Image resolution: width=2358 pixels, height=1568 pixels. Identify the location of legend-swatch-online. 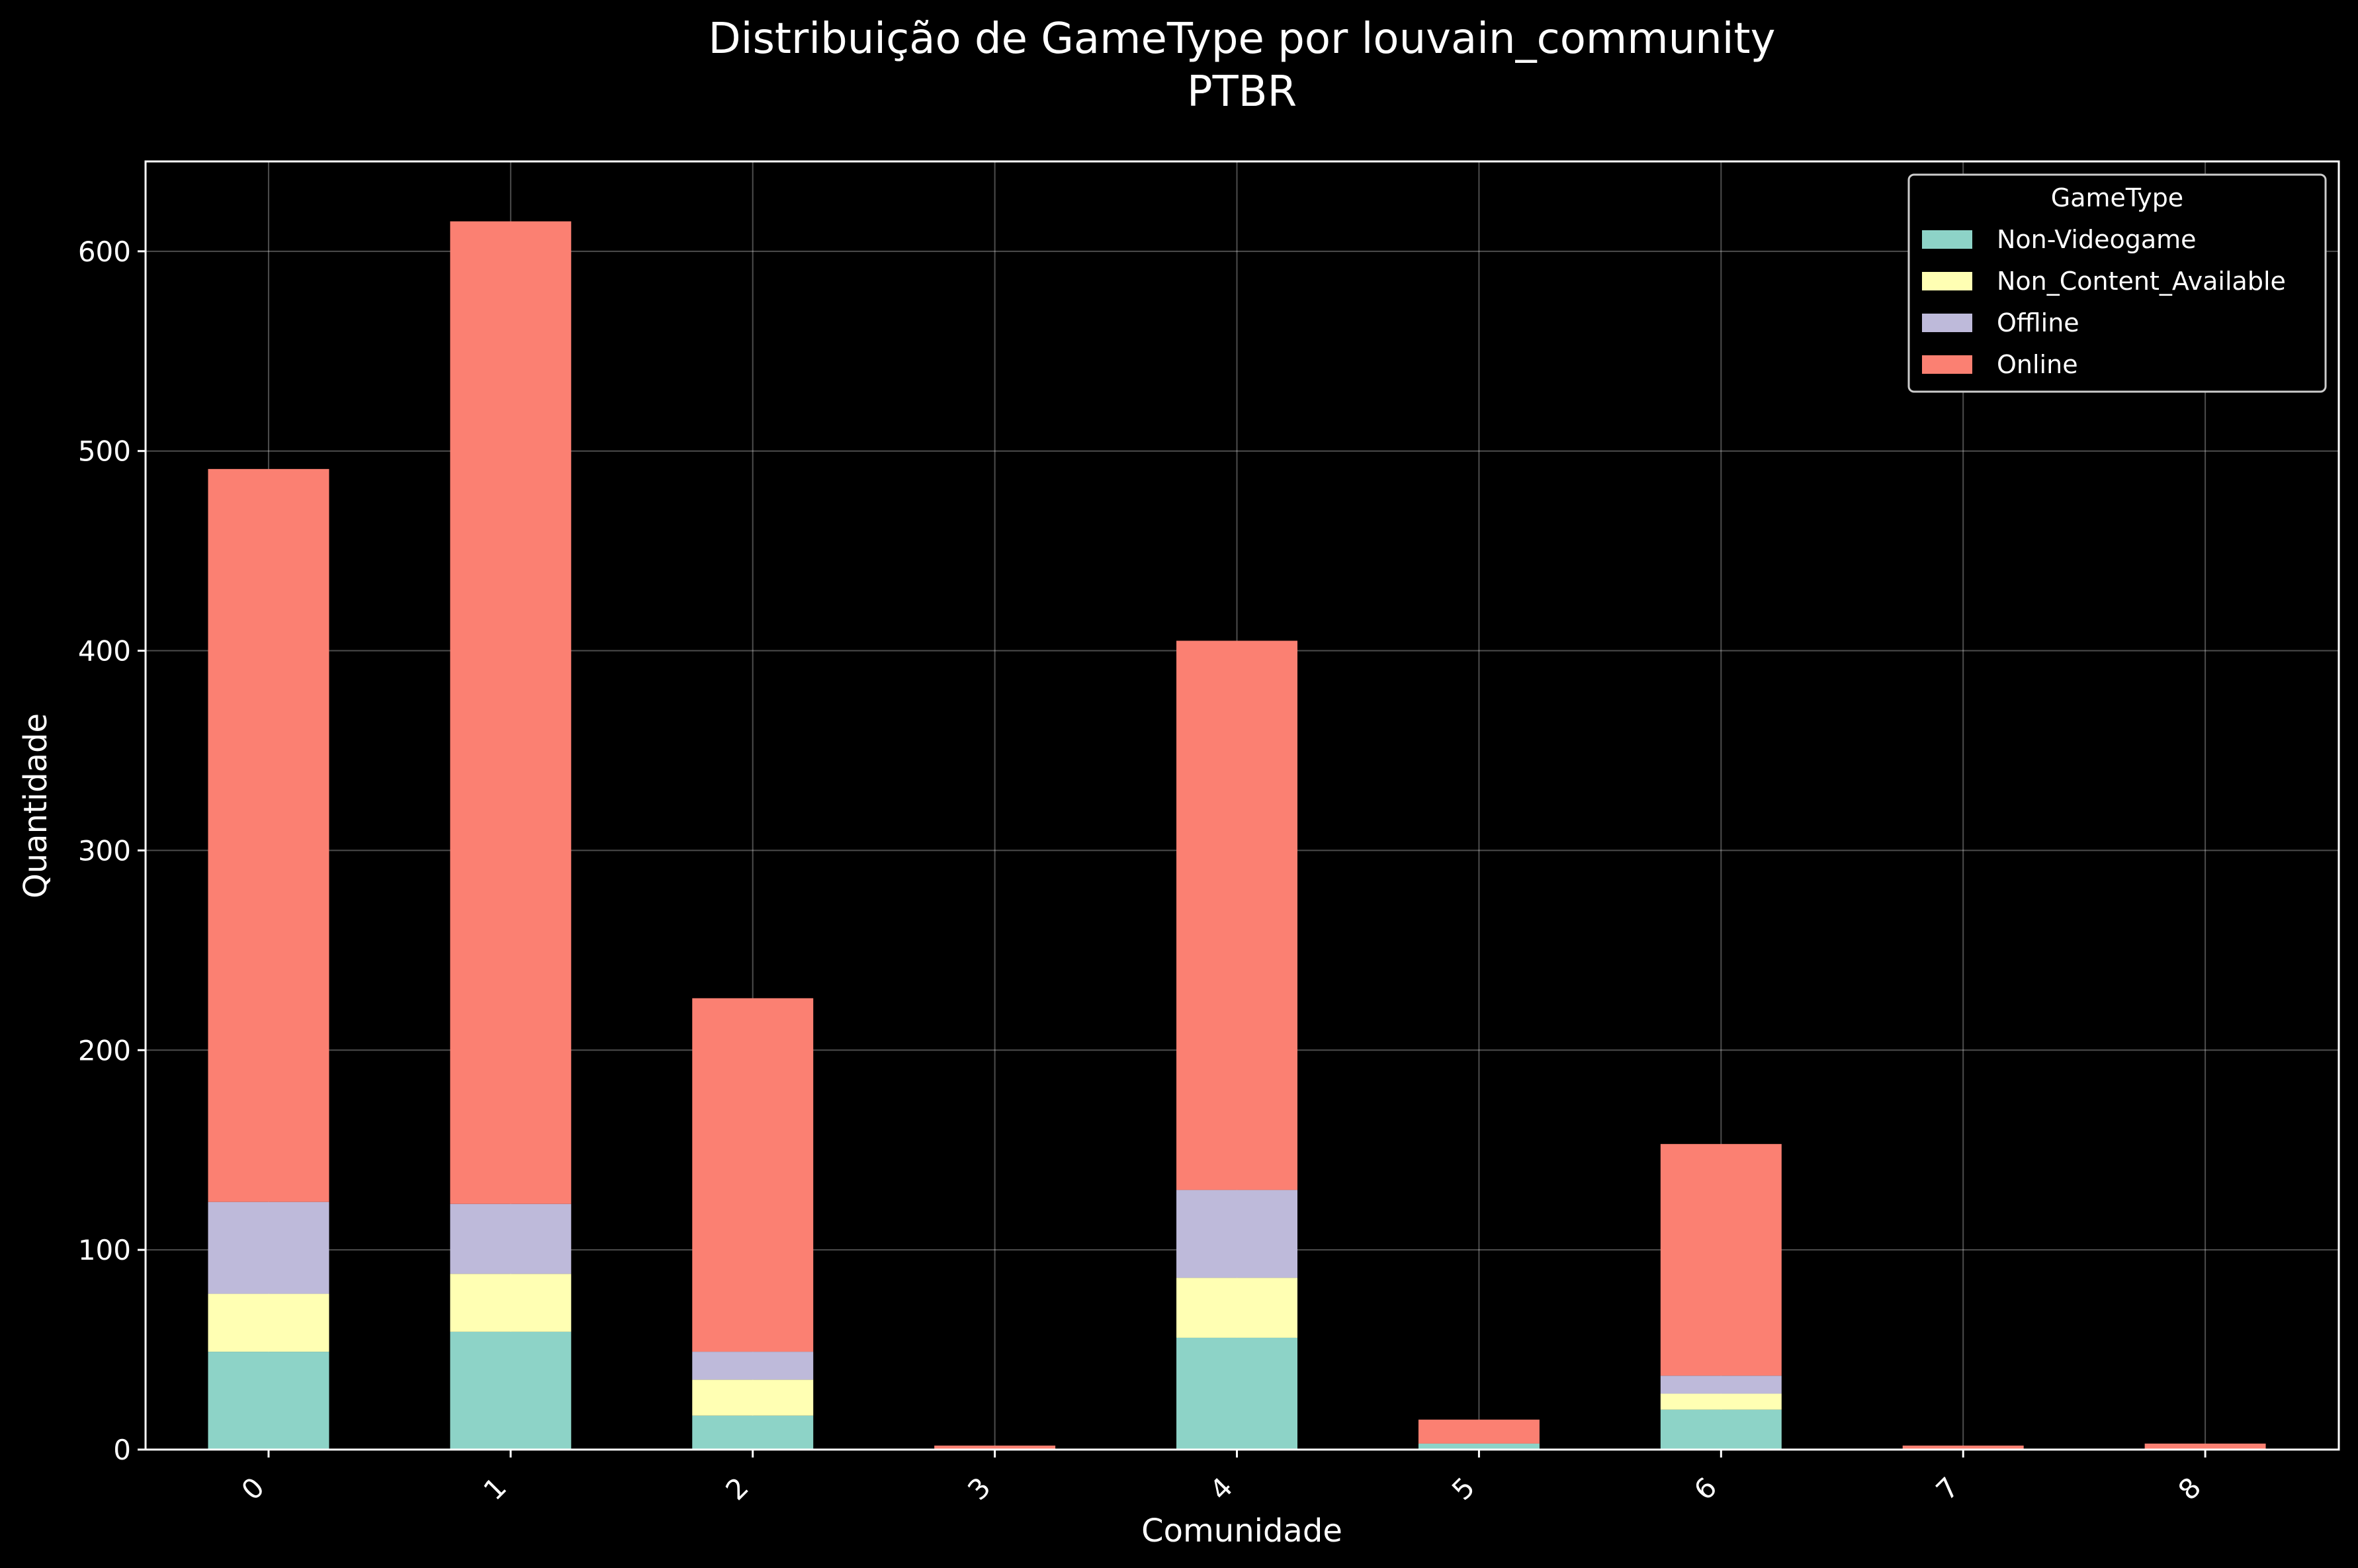
(1947, 364).